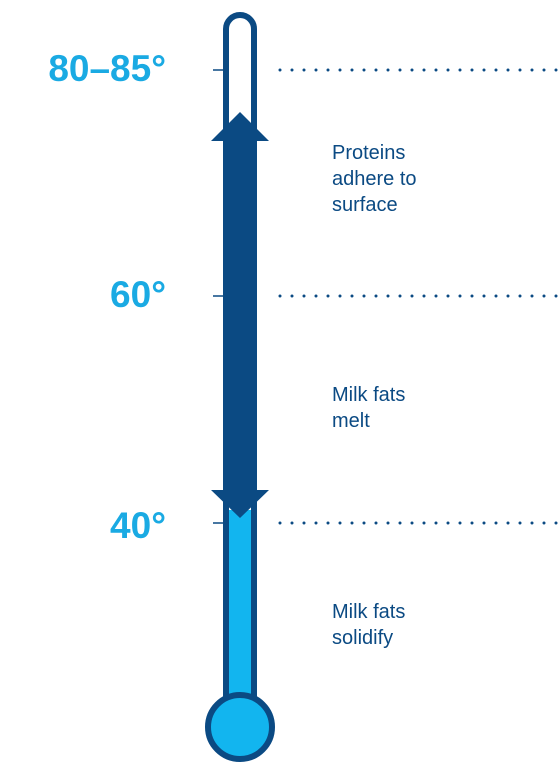 The image size is (558, 762). Describe the element at coordinates (138, 294) in the screenshot. I see `temperature-label-60: 60°` at that location.